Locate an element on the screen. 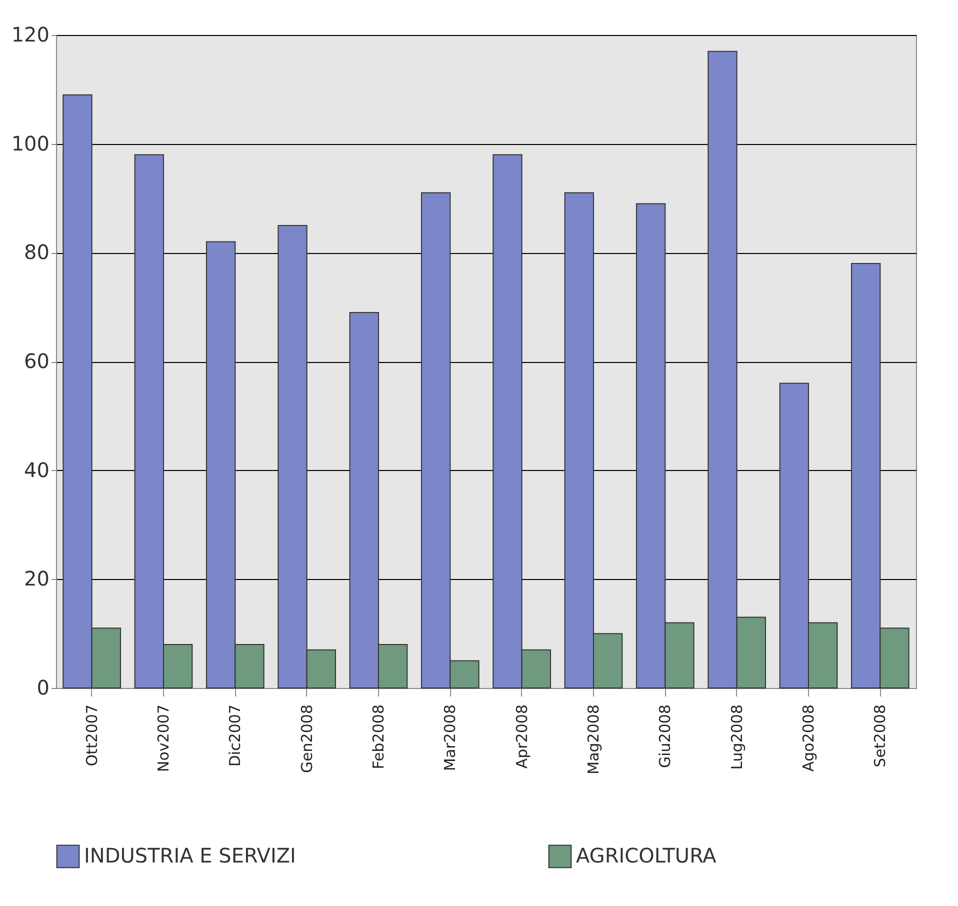  x-tick-label: Mag2008 is located at coordinates (593, 739).